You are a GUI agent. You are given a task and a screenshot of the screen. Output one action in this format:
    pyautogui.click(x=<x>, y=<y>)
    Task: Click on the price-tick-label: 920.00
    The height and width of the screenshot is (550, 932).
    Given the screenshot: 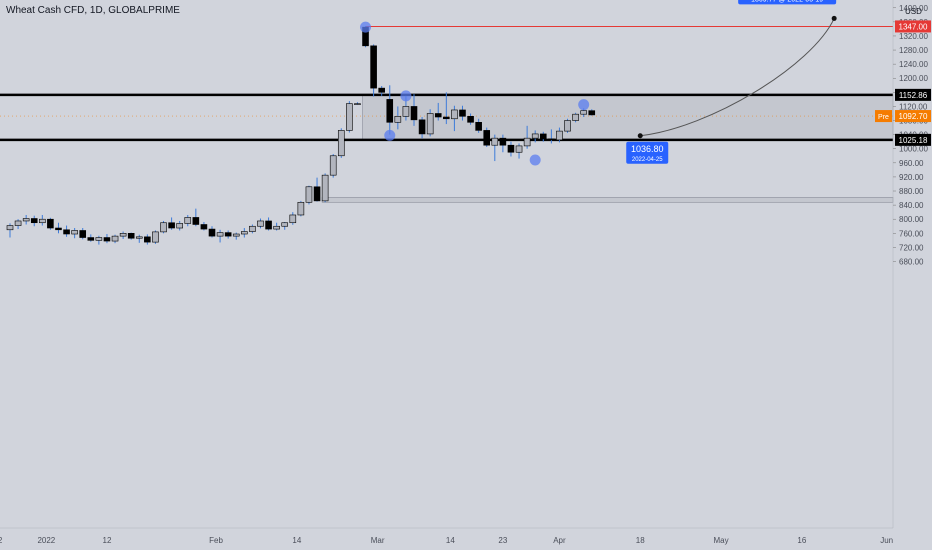 What is the action you would take?
    pyautogui.click(x=911, y=177)
    